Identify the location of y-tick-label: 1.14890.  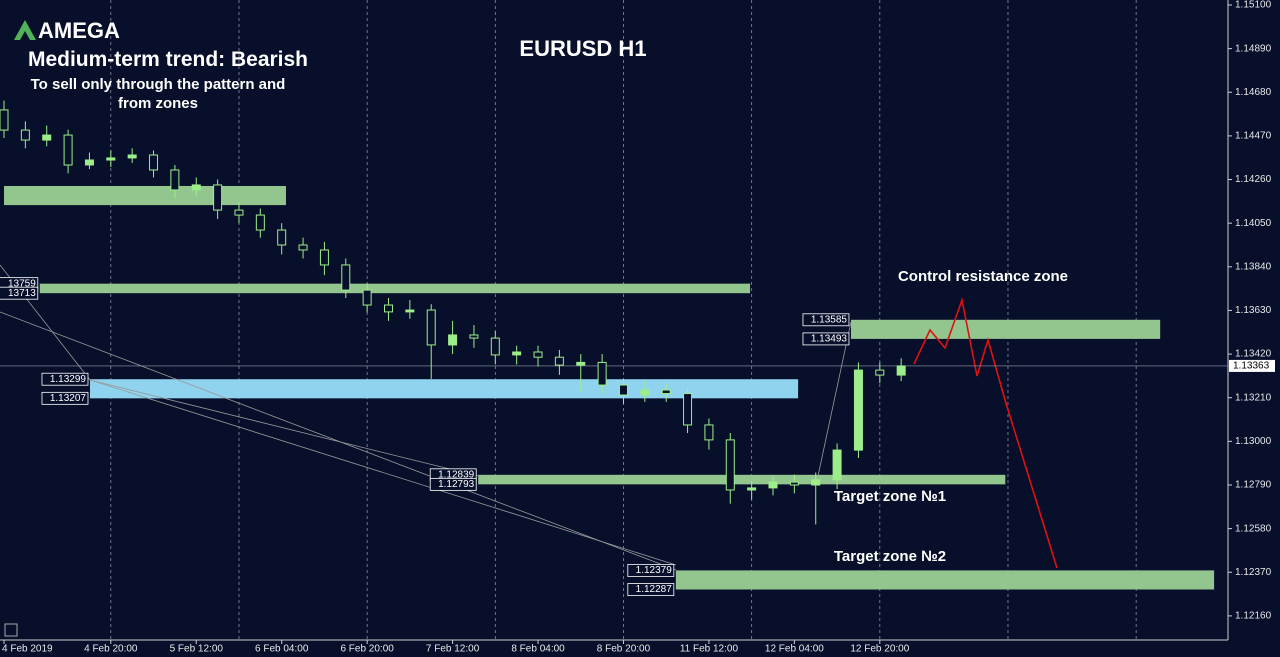
(1253, 48).